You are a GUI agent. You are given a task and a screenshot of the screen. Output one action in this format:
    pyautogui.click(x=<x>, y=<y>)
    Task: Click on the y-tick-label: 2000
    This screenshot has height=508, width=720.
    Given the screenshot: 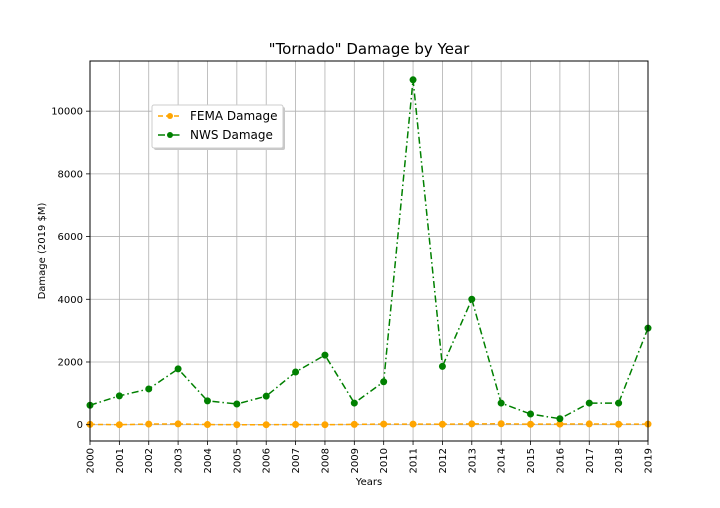 What is the action you would take?
    pyautogui.click(x=70, y=362)
    